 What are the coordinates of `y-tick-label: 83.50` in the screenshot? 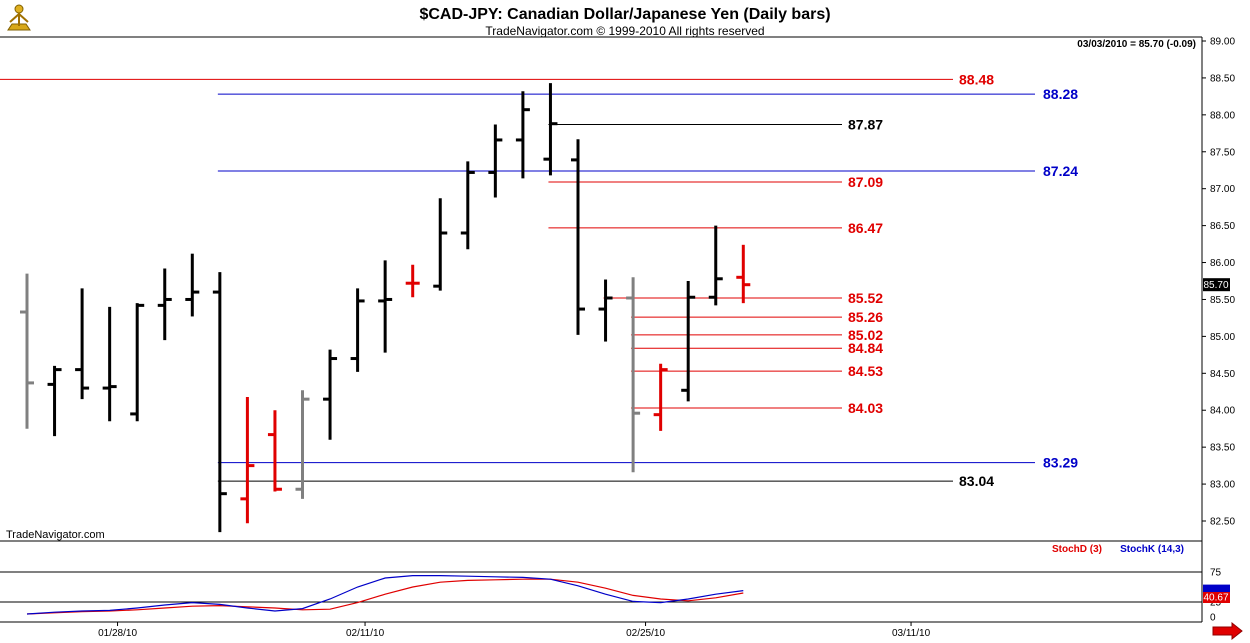 It's located at (1222, 448).